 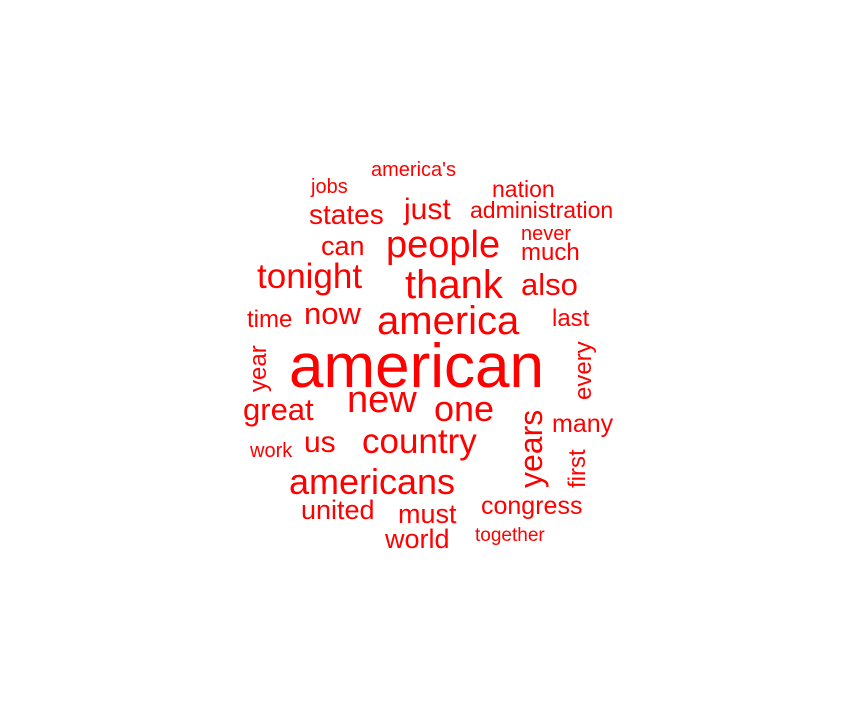 I want to click on word-nation: nation, so click(x=523, y=189).